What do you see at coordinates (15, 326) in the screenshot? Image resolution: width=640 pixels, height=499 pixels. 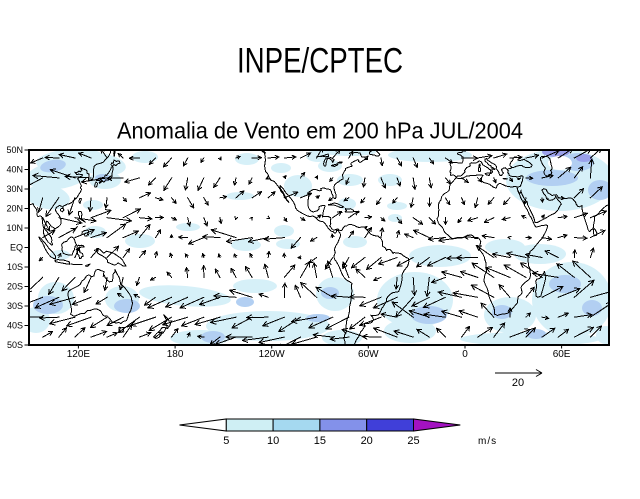 I see `svg-text: 40S` at bounding box center [15, 326].